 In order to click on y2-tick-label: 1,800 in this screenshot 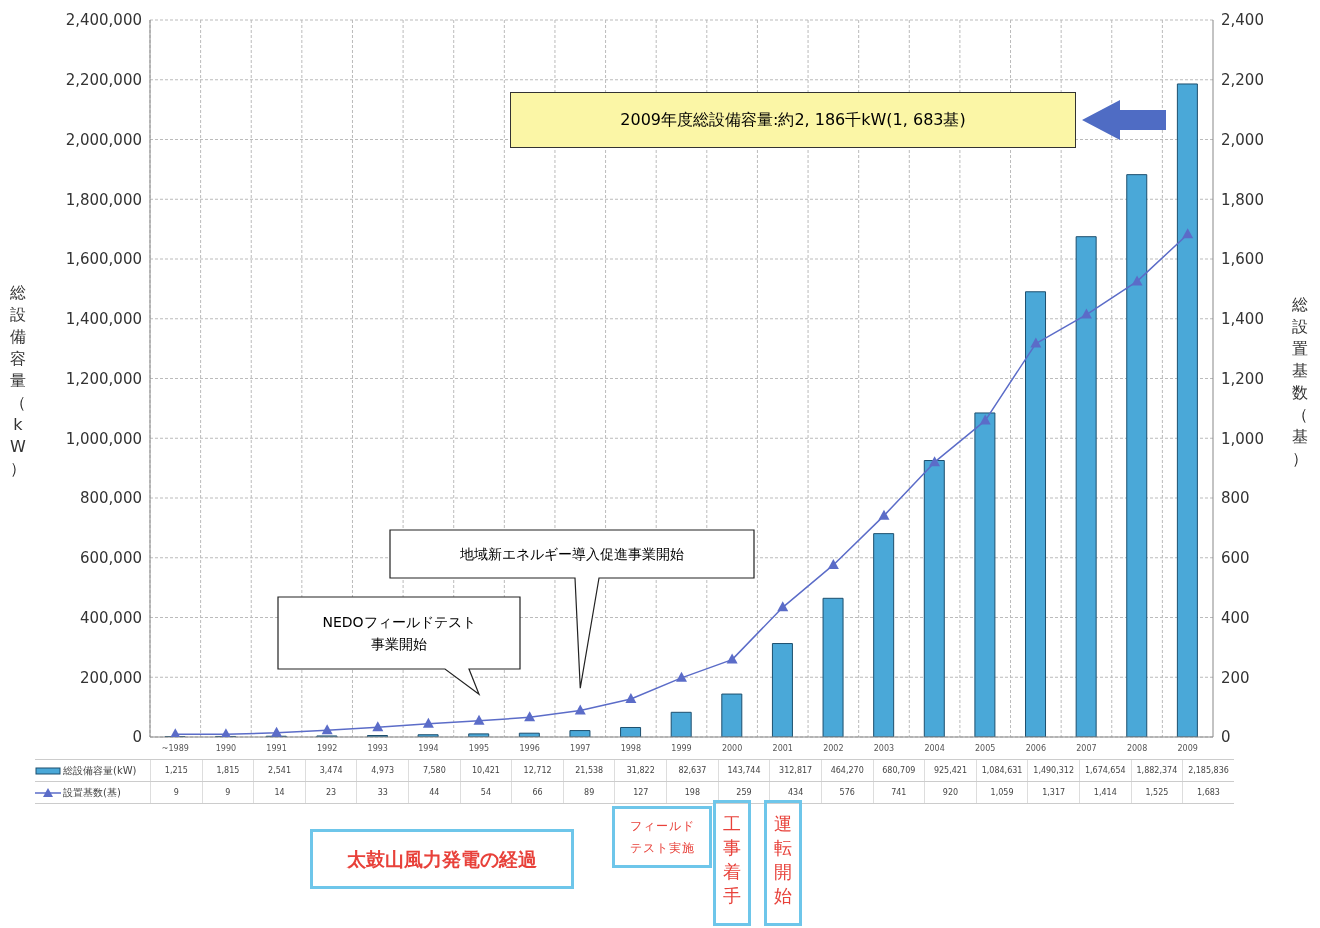, I will do `click(1242, 199)`.